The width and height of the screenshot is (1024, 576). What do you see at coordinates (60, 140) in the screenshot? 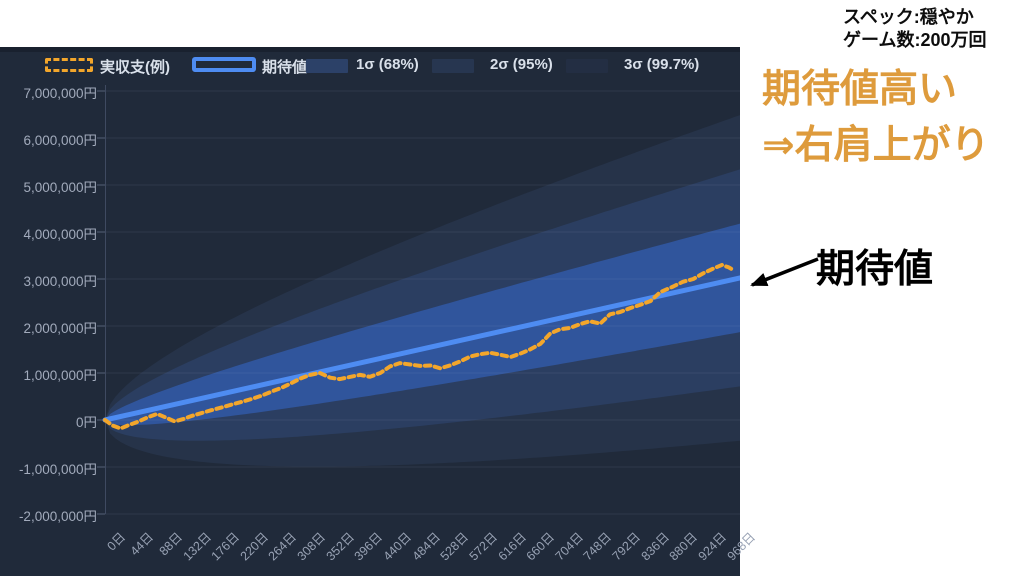
I see `y-tick-label: 6,000,000円` at bounding box center [60, 140].